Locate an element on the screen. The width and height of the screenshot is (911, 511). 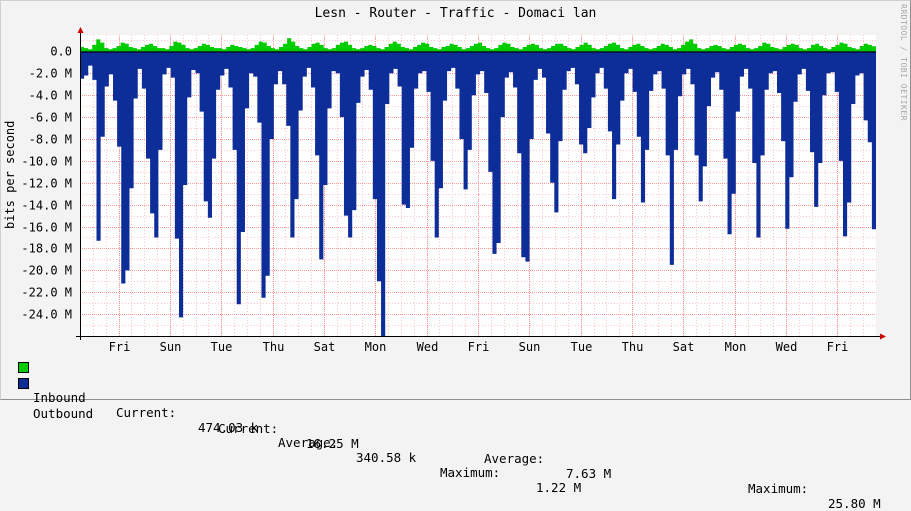
x-tick-label: Thu is located at coordinates (274, 347).